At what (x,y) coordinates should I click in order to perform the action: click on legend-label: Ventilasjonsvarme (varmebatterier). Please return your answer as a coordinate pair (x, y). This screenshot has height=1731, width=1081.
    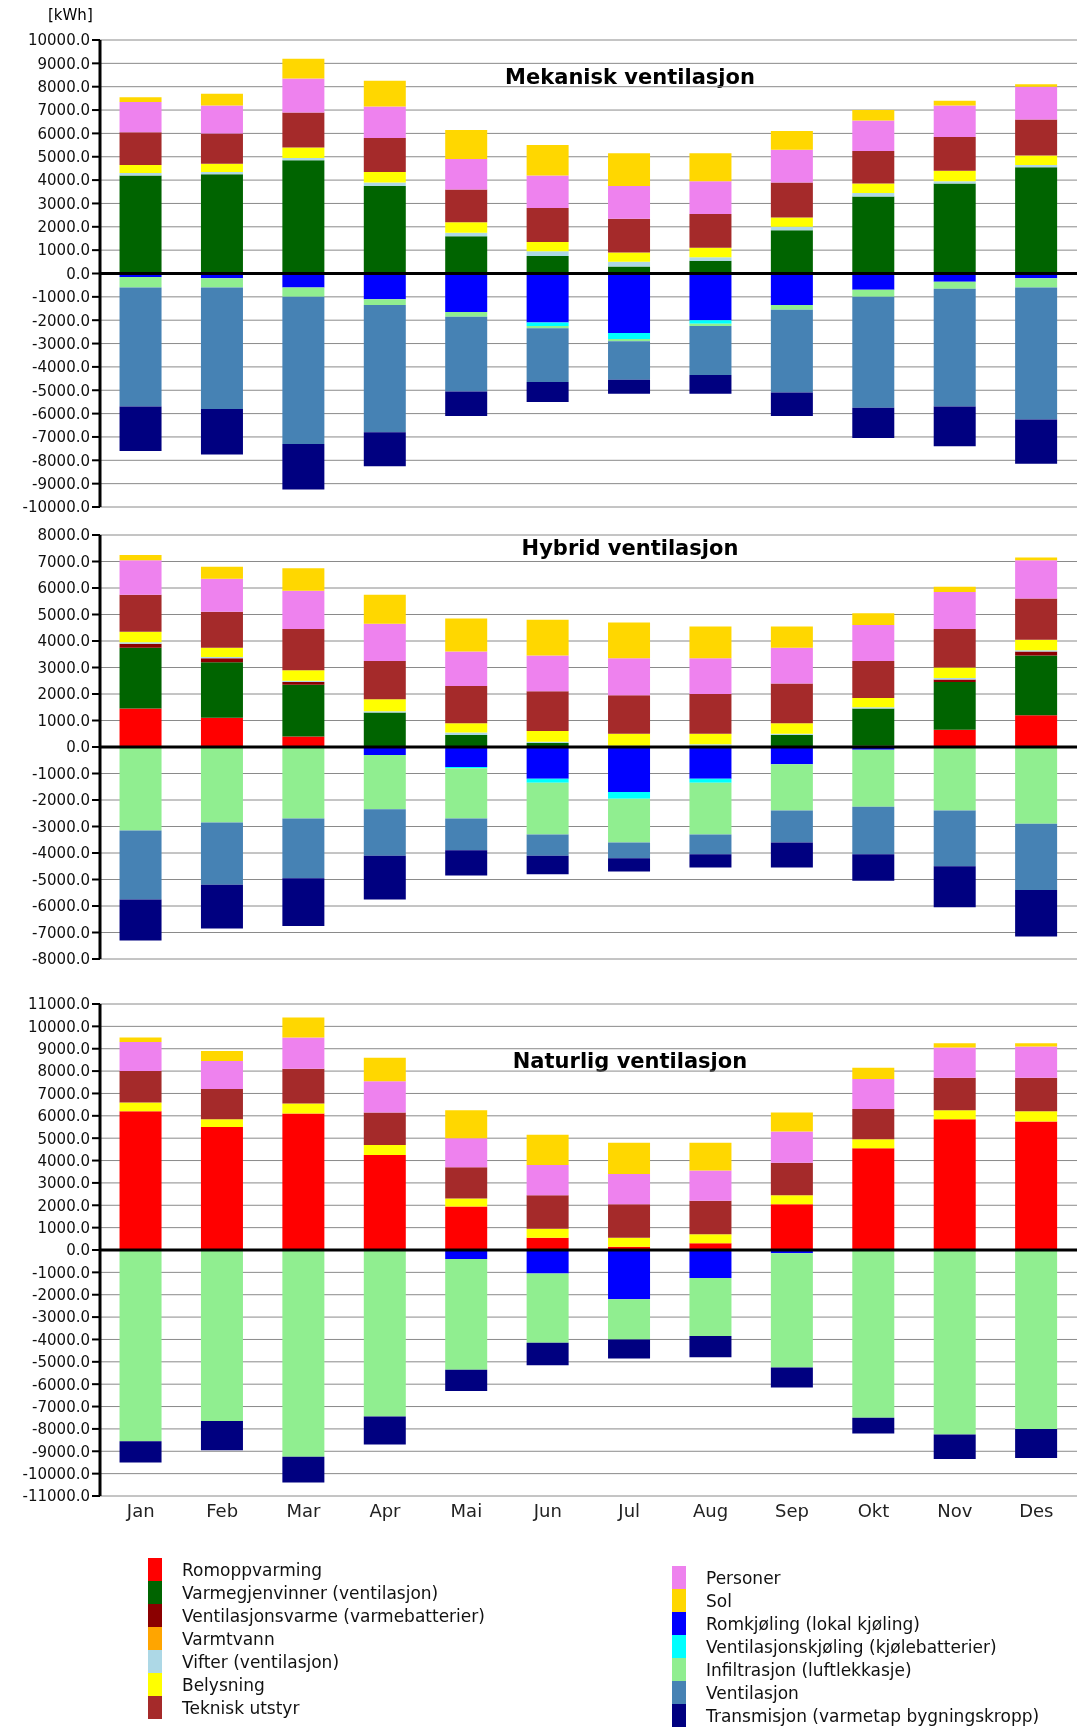
    Looking at the image, I should click on (333, 1615).